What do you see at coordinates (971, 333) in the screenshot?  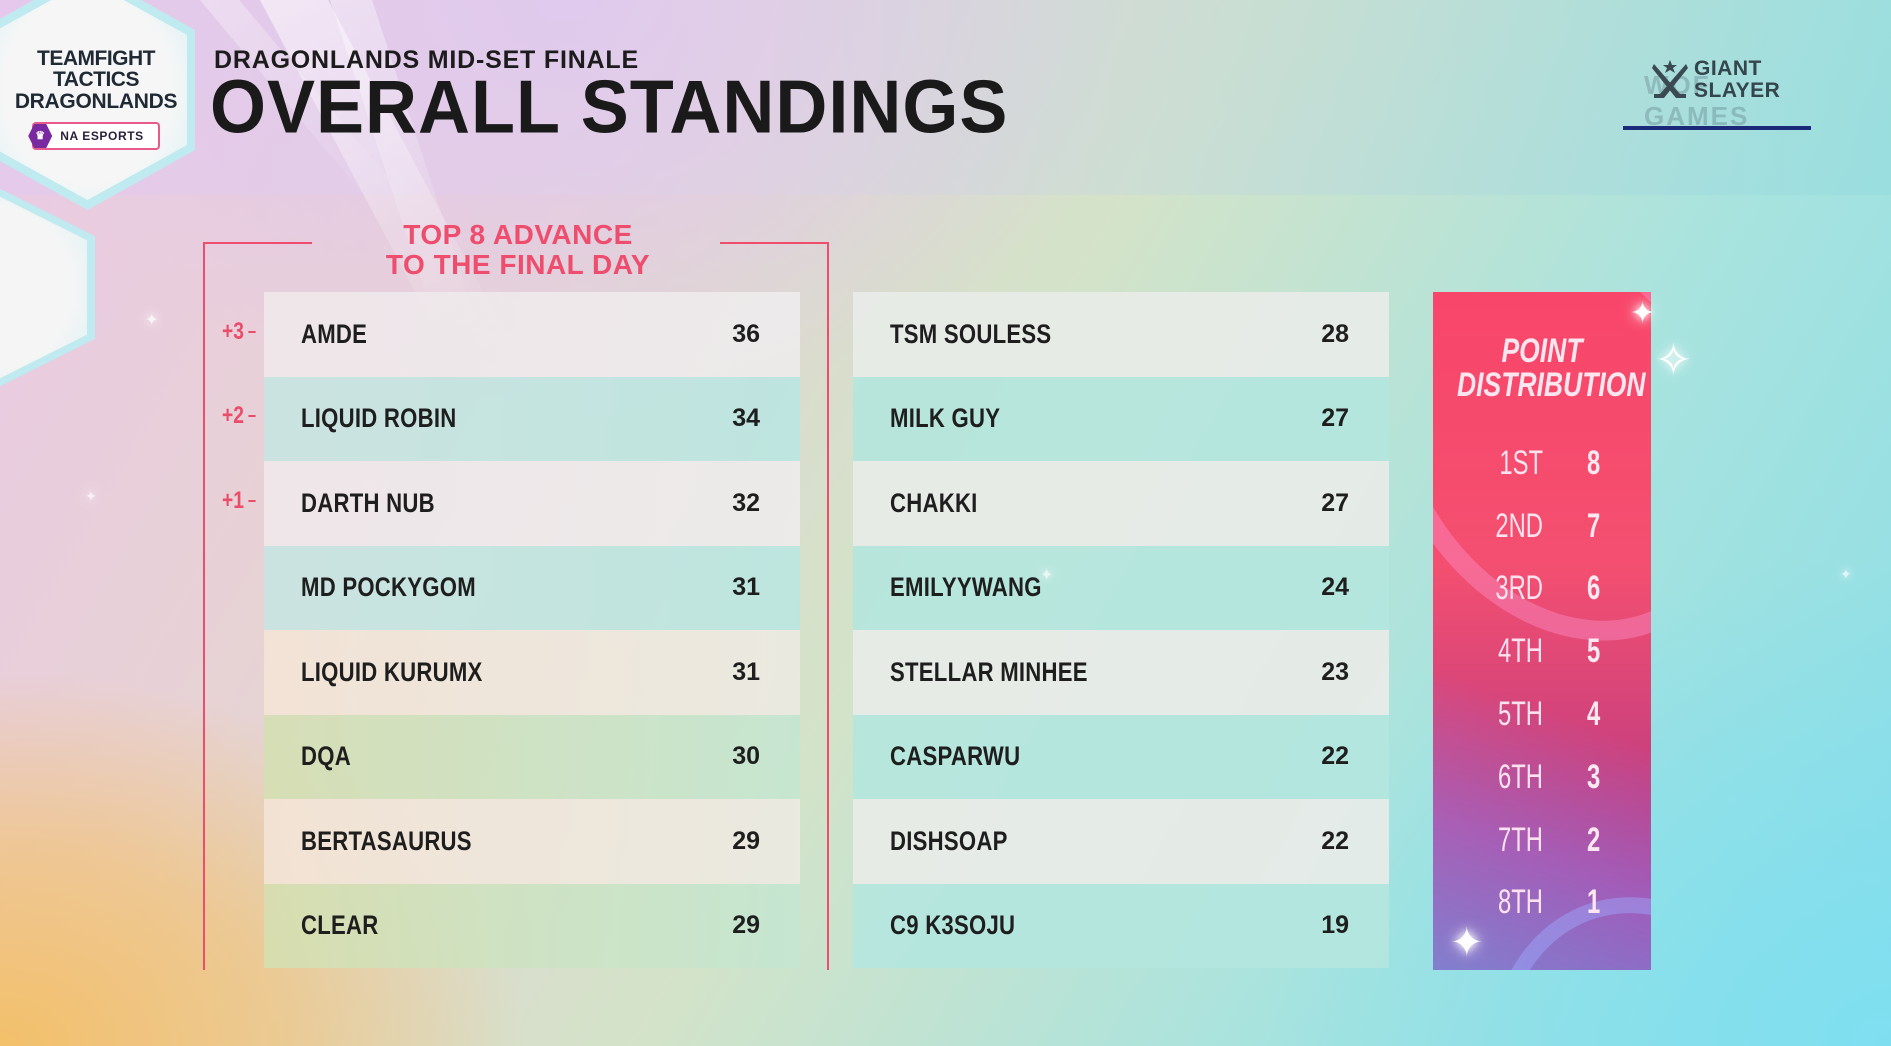 I see `player-name: TSM SOULESS` at bounding box center [971, 333].